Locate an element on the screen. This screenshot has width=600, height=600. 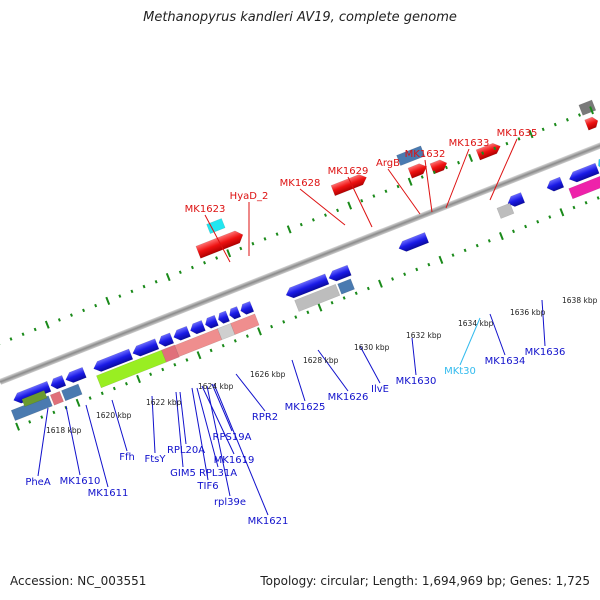
gene-reverse-salmon-shape is located at coordinates (245, 324).